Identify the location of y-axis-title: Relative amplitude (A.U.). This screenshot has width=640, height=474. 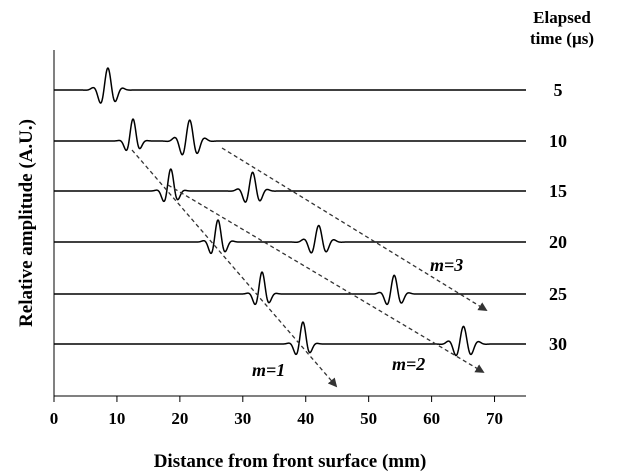
(26, 223).